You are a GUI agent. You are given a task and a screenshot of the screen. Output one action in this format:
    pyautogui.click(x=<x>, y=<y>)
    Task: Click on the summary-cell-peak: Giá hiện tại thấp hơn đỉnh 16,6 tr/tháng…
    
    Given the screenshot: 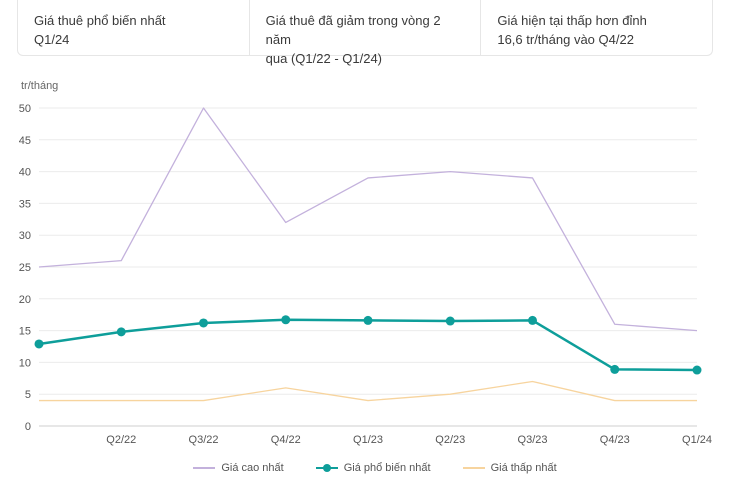 What is the action you would take?
    pyautogui.click(x=596, y=27)
    